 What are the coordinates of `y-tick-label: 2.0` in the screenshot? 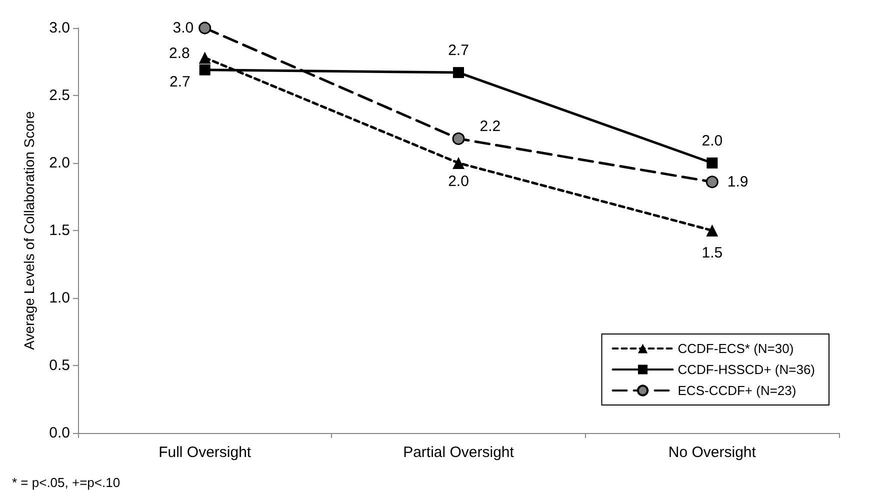 It's located at (59, 163).